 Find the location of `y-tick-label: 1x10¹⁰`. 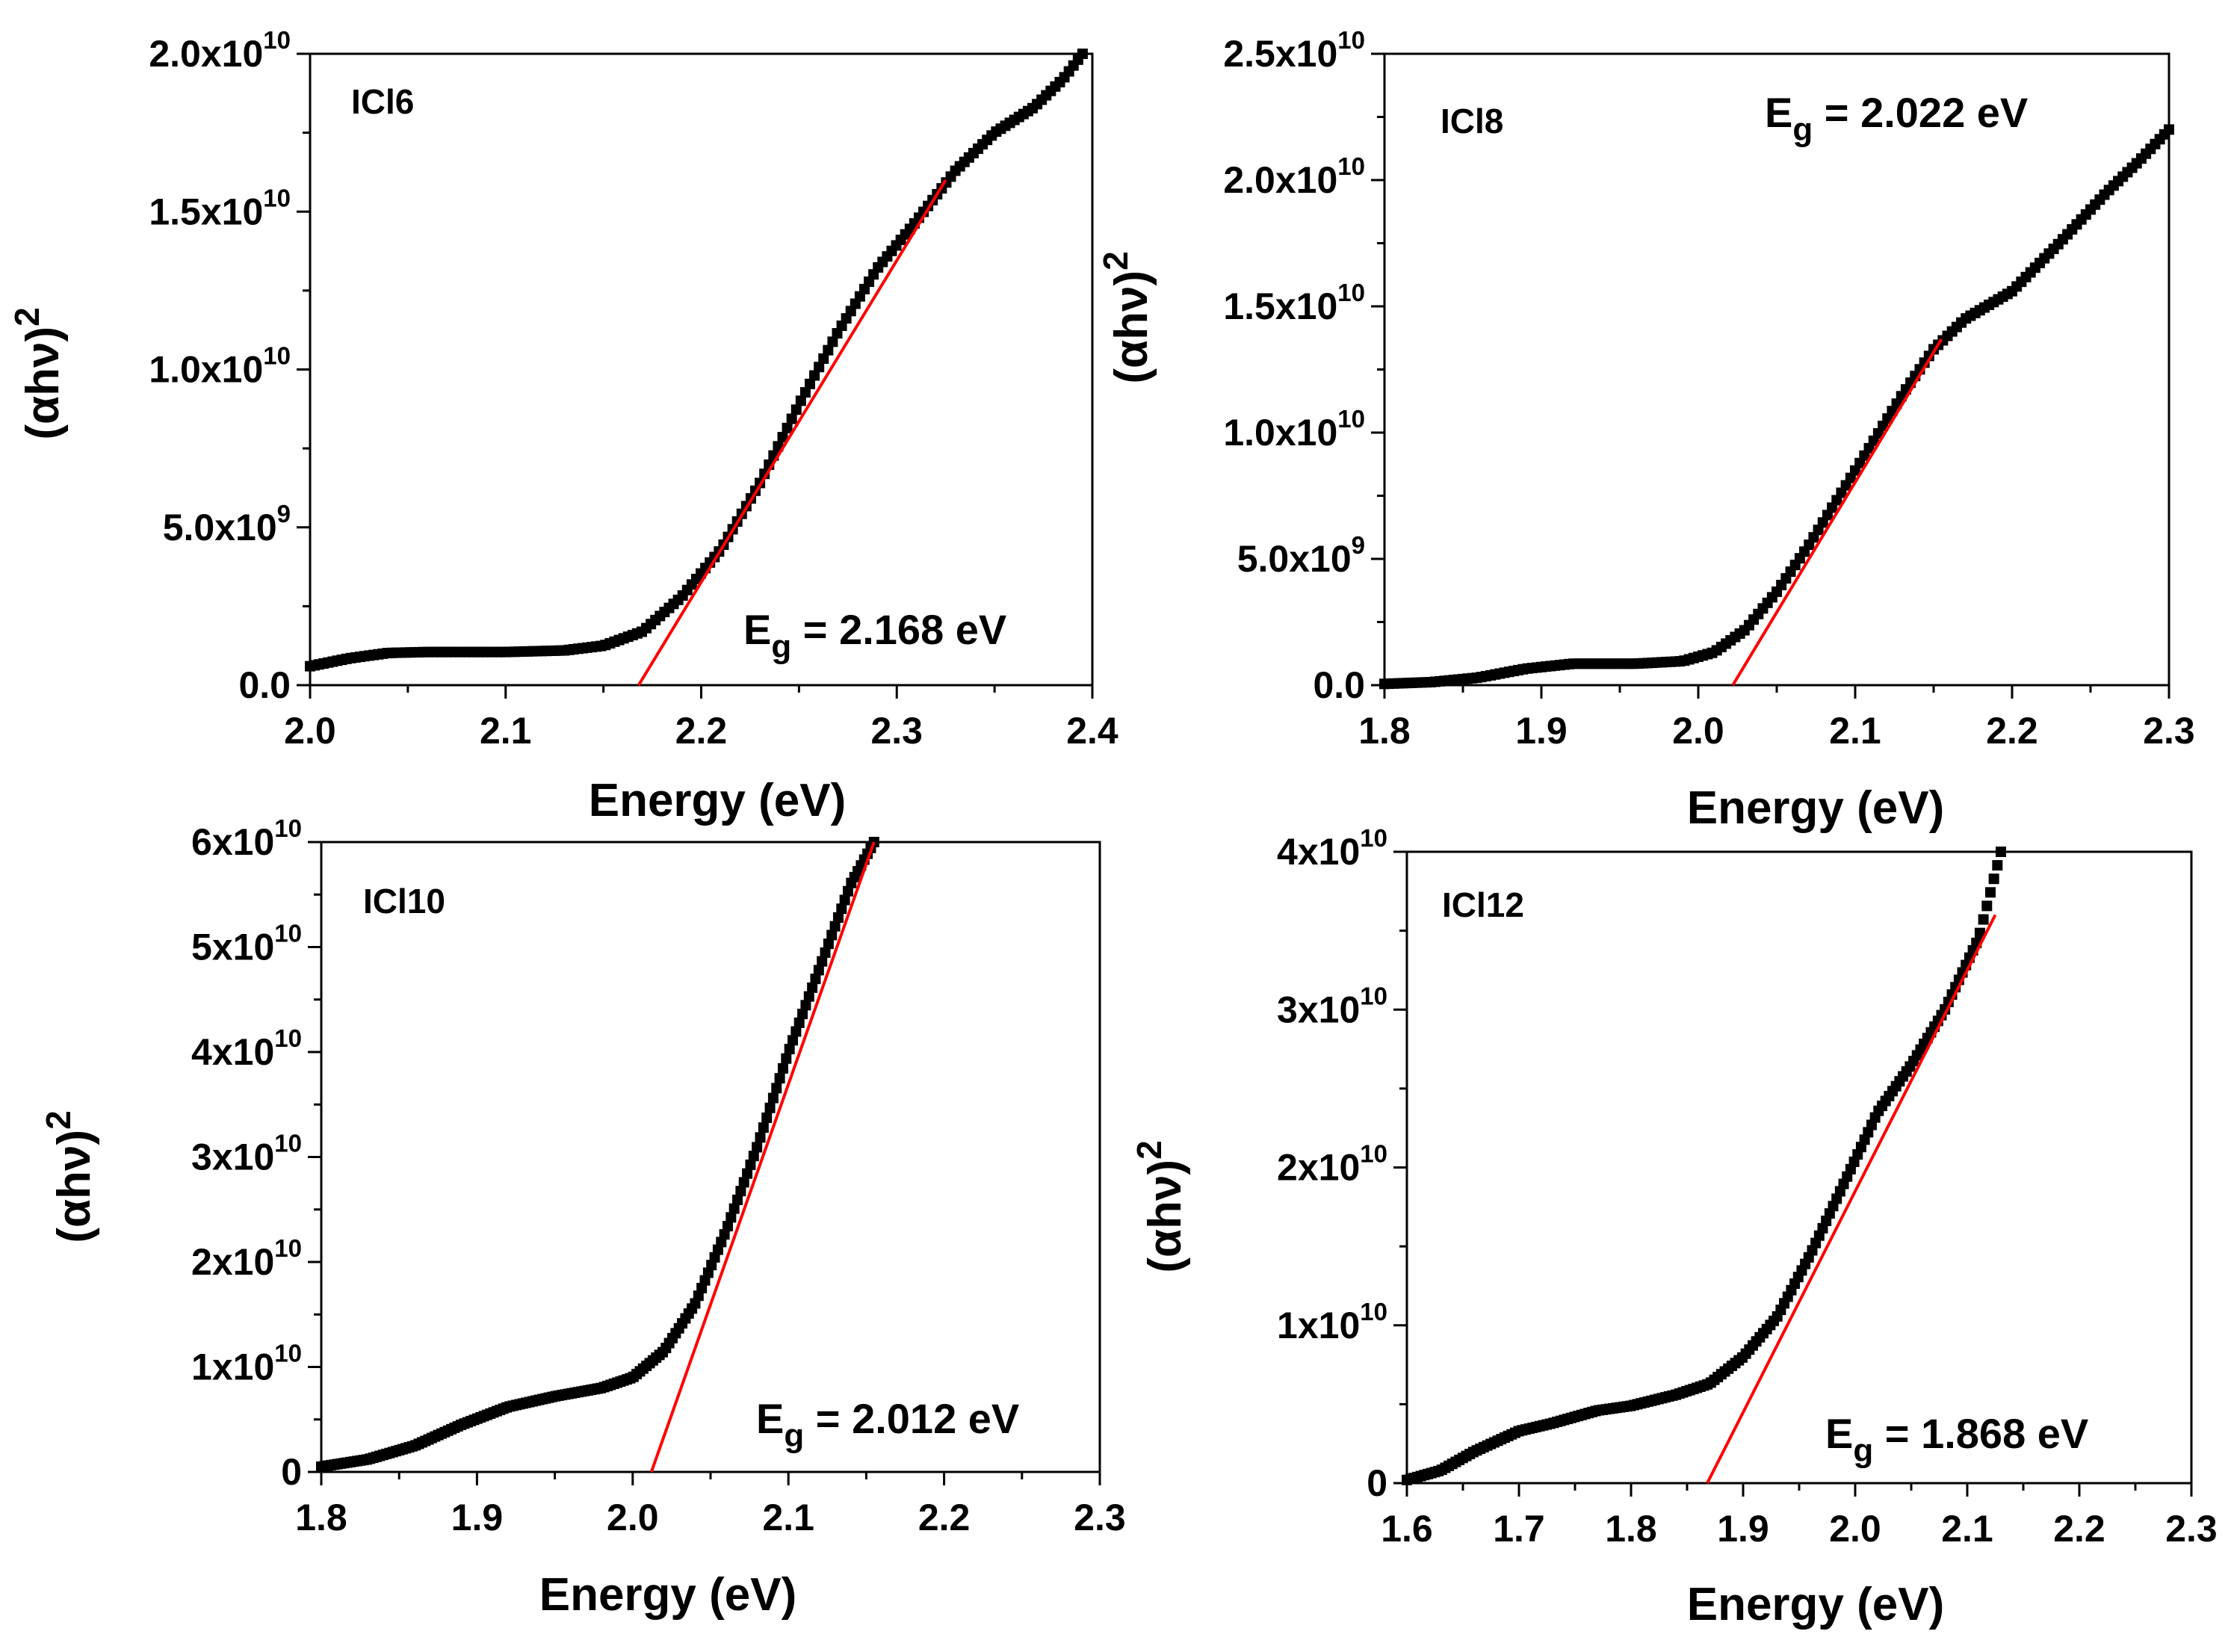

y-tick-label: 1x10¹⁰ is located at coordinates (1332, 1322).